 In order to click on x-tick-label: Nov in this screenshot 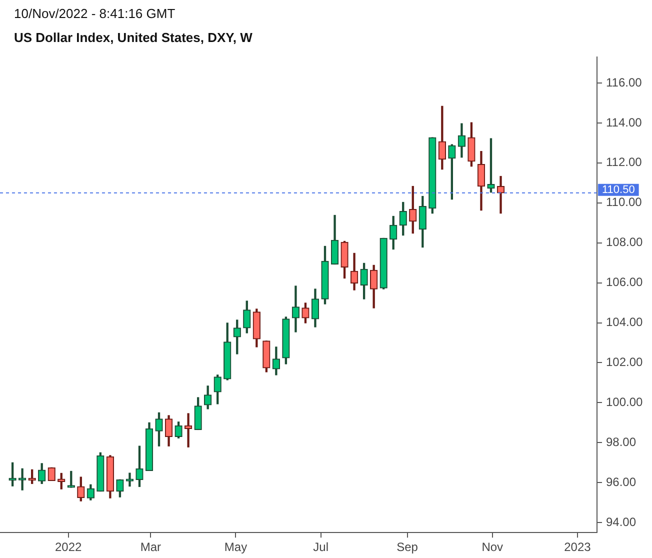, I will do `click(493, 547)`.